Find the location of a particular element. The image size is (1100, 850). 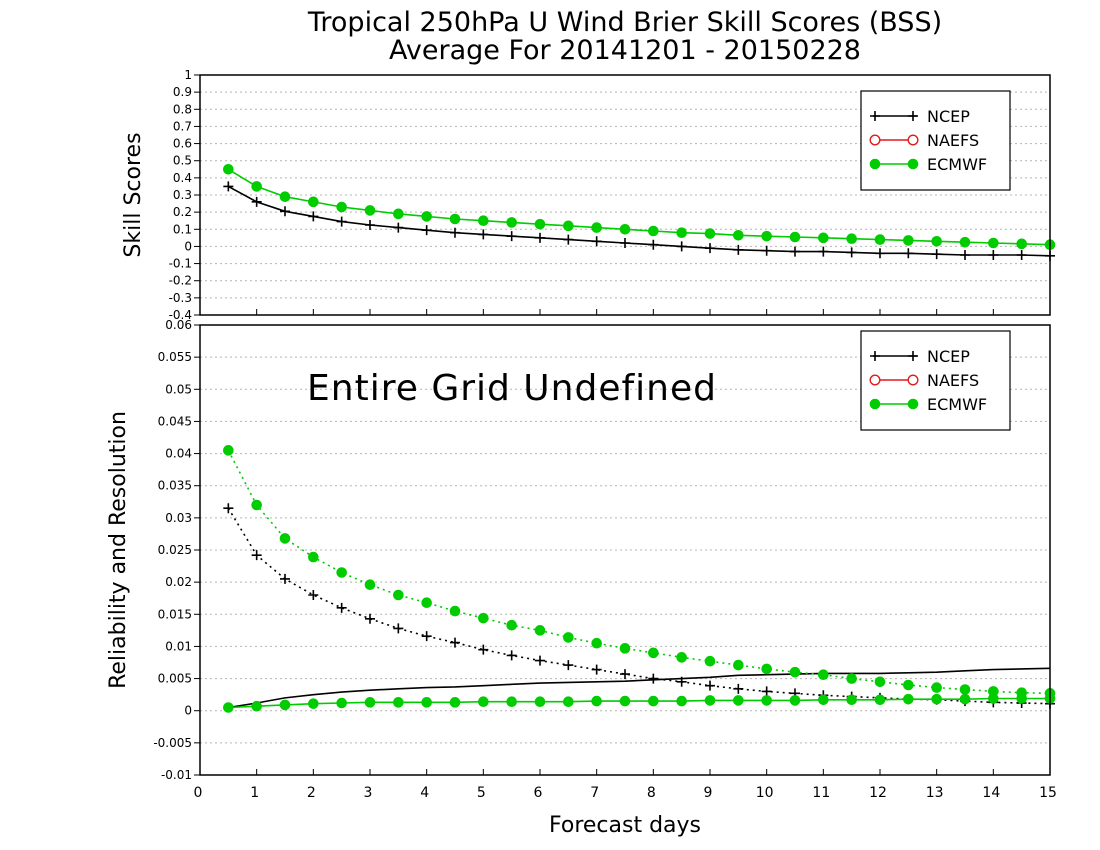

y-tick-label: -0.3 is located at coordinates (180, 298).